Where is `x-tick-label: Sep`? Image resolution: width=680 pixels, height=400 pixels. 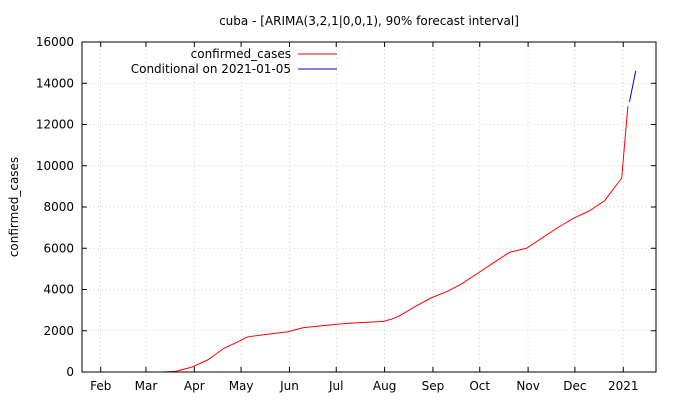 x-tick-label: Sep is located at coordinates (433, 386).